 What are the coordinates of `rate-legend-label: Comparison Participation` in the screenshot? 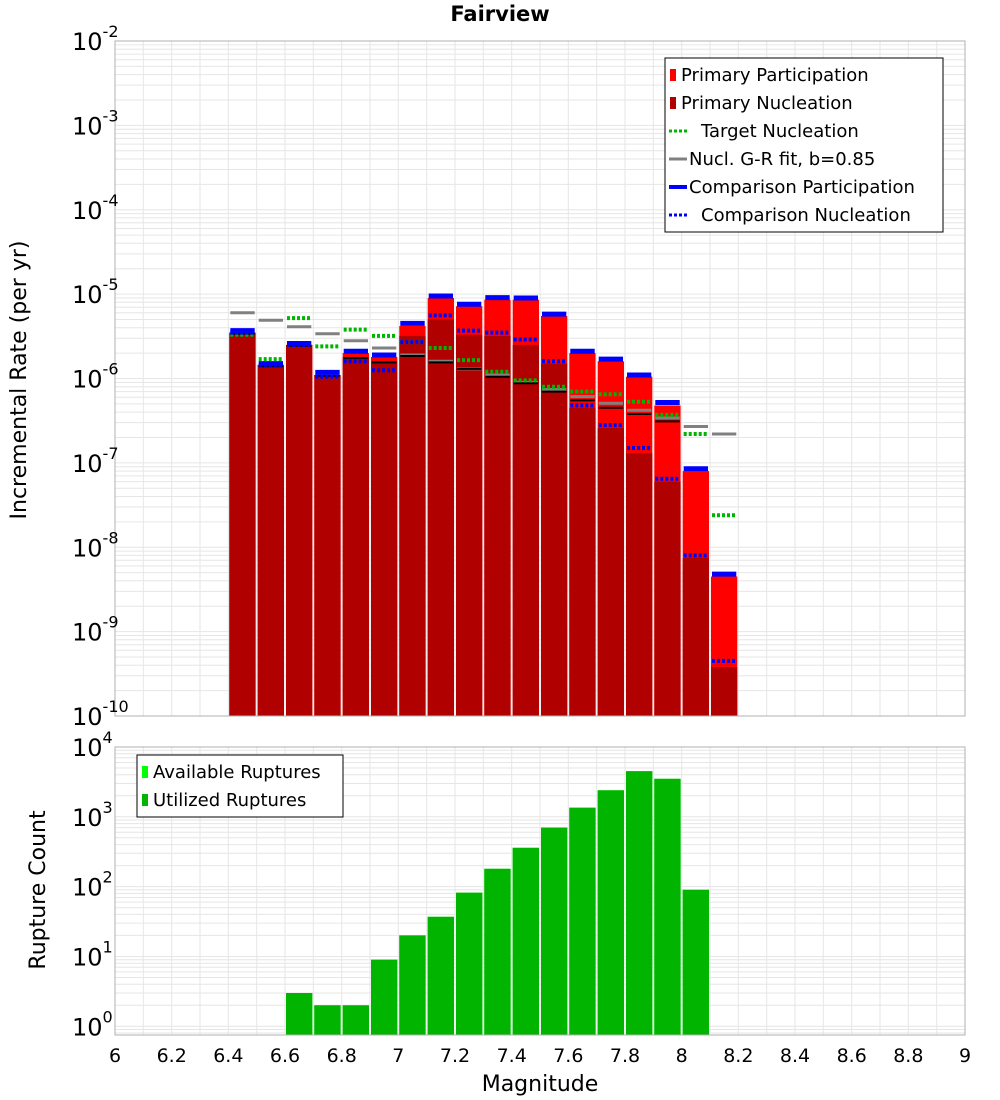 It's located at (802, 187).